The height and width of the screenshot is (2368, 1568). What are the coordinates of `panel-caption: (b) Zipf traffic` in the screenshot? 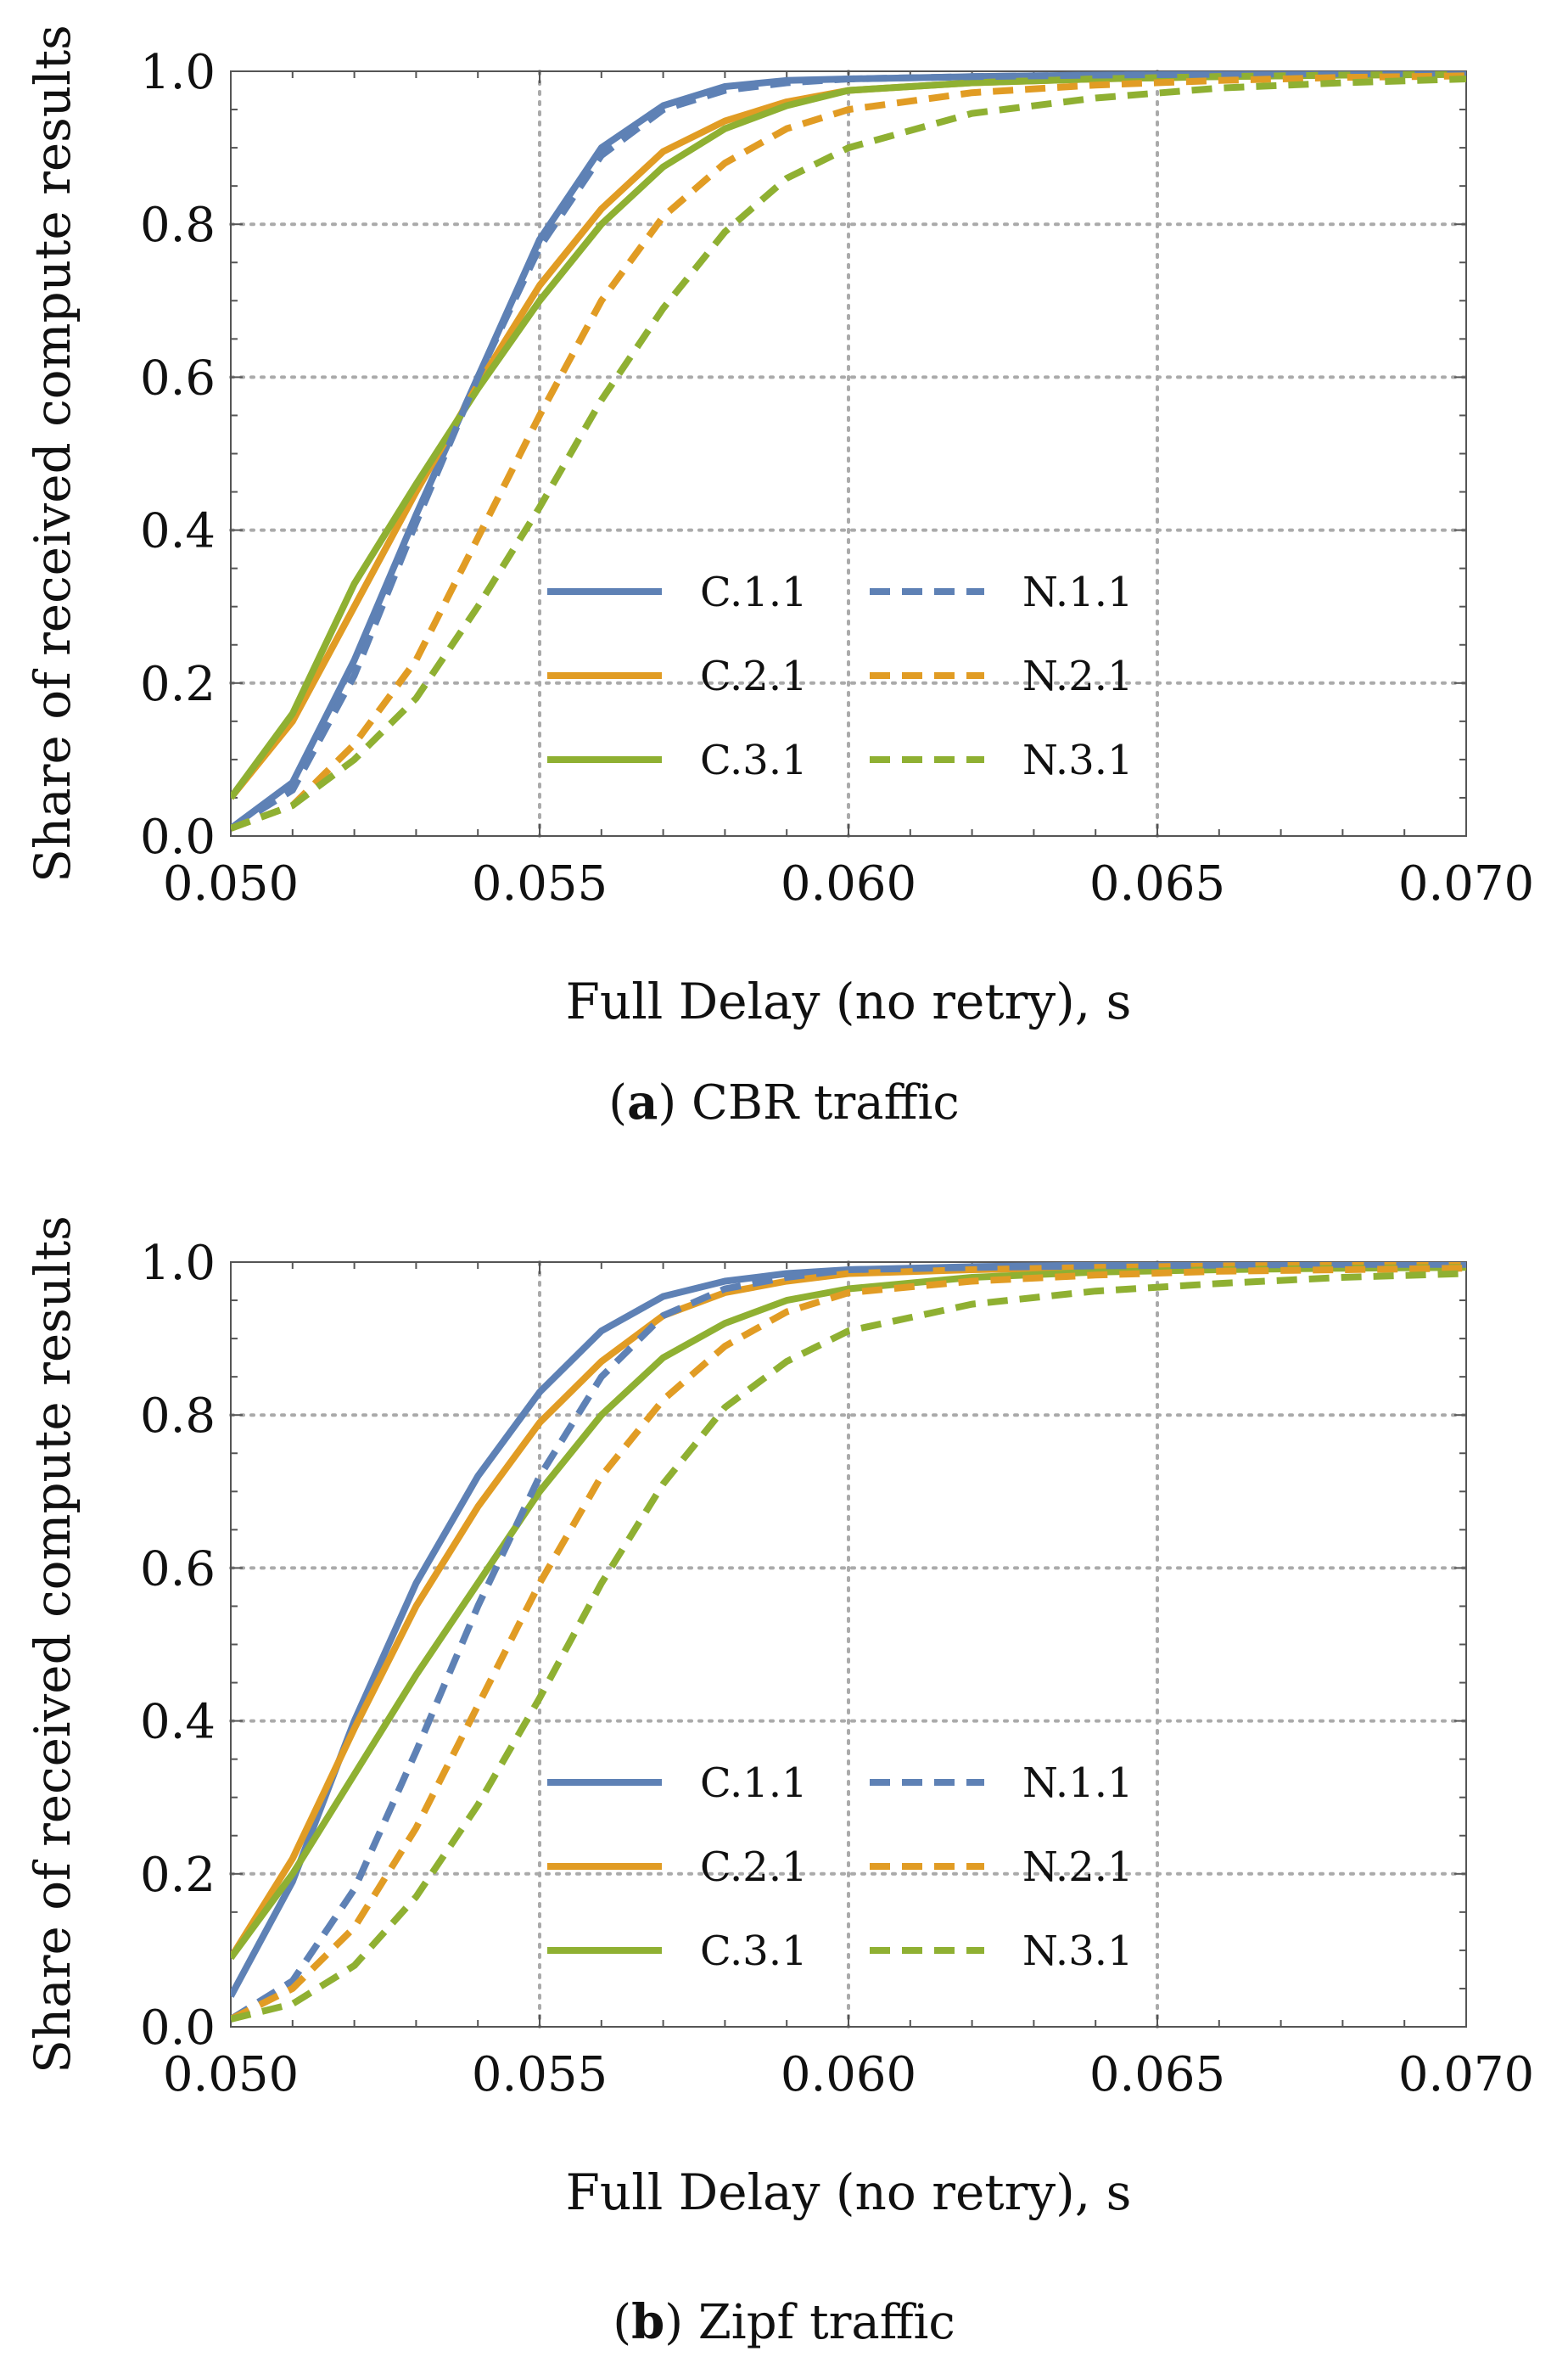 It's located at (784, 2322).